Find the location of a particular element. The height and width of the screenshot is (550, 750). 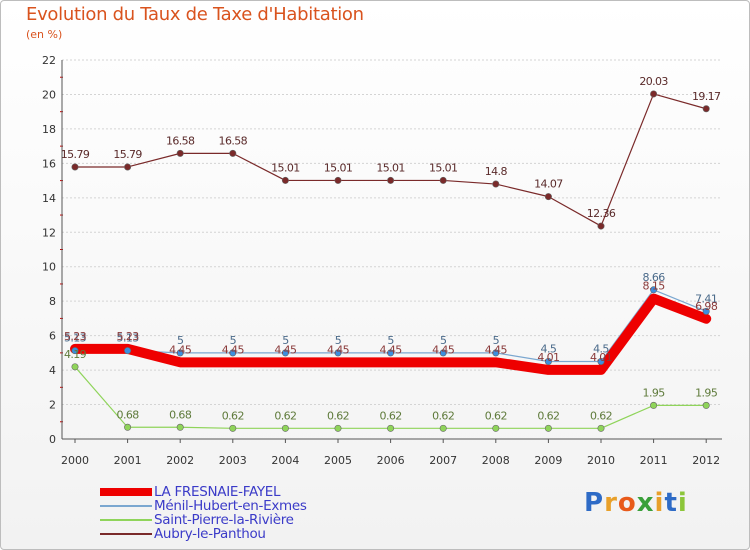

y-tick-label: 10 is located at coordinates (49, 267).